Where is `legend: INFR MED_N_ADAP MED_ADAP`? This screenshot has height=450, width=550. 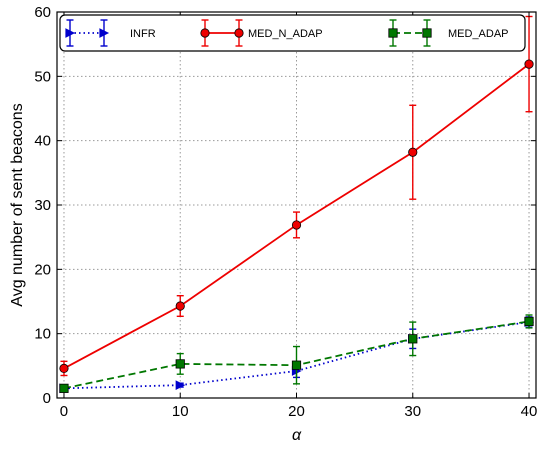
legend: INFR MED_N_ADAP MED_ADAP is located at coordinates (292, 33).